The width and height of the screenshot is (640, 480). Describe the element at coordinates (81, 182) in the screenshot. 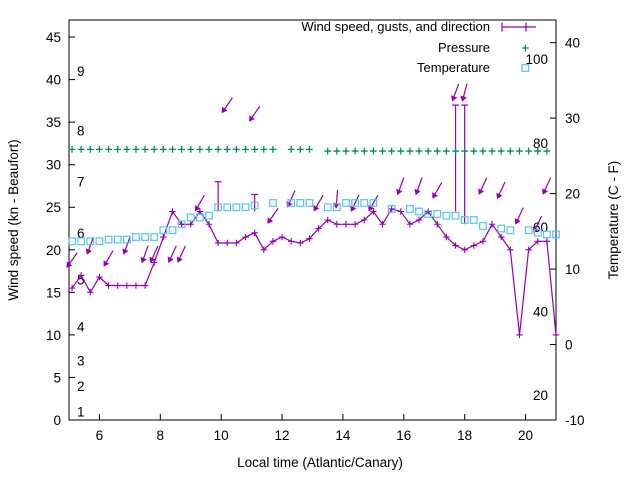

I see `beaufort-scale-label: 7` at that location.